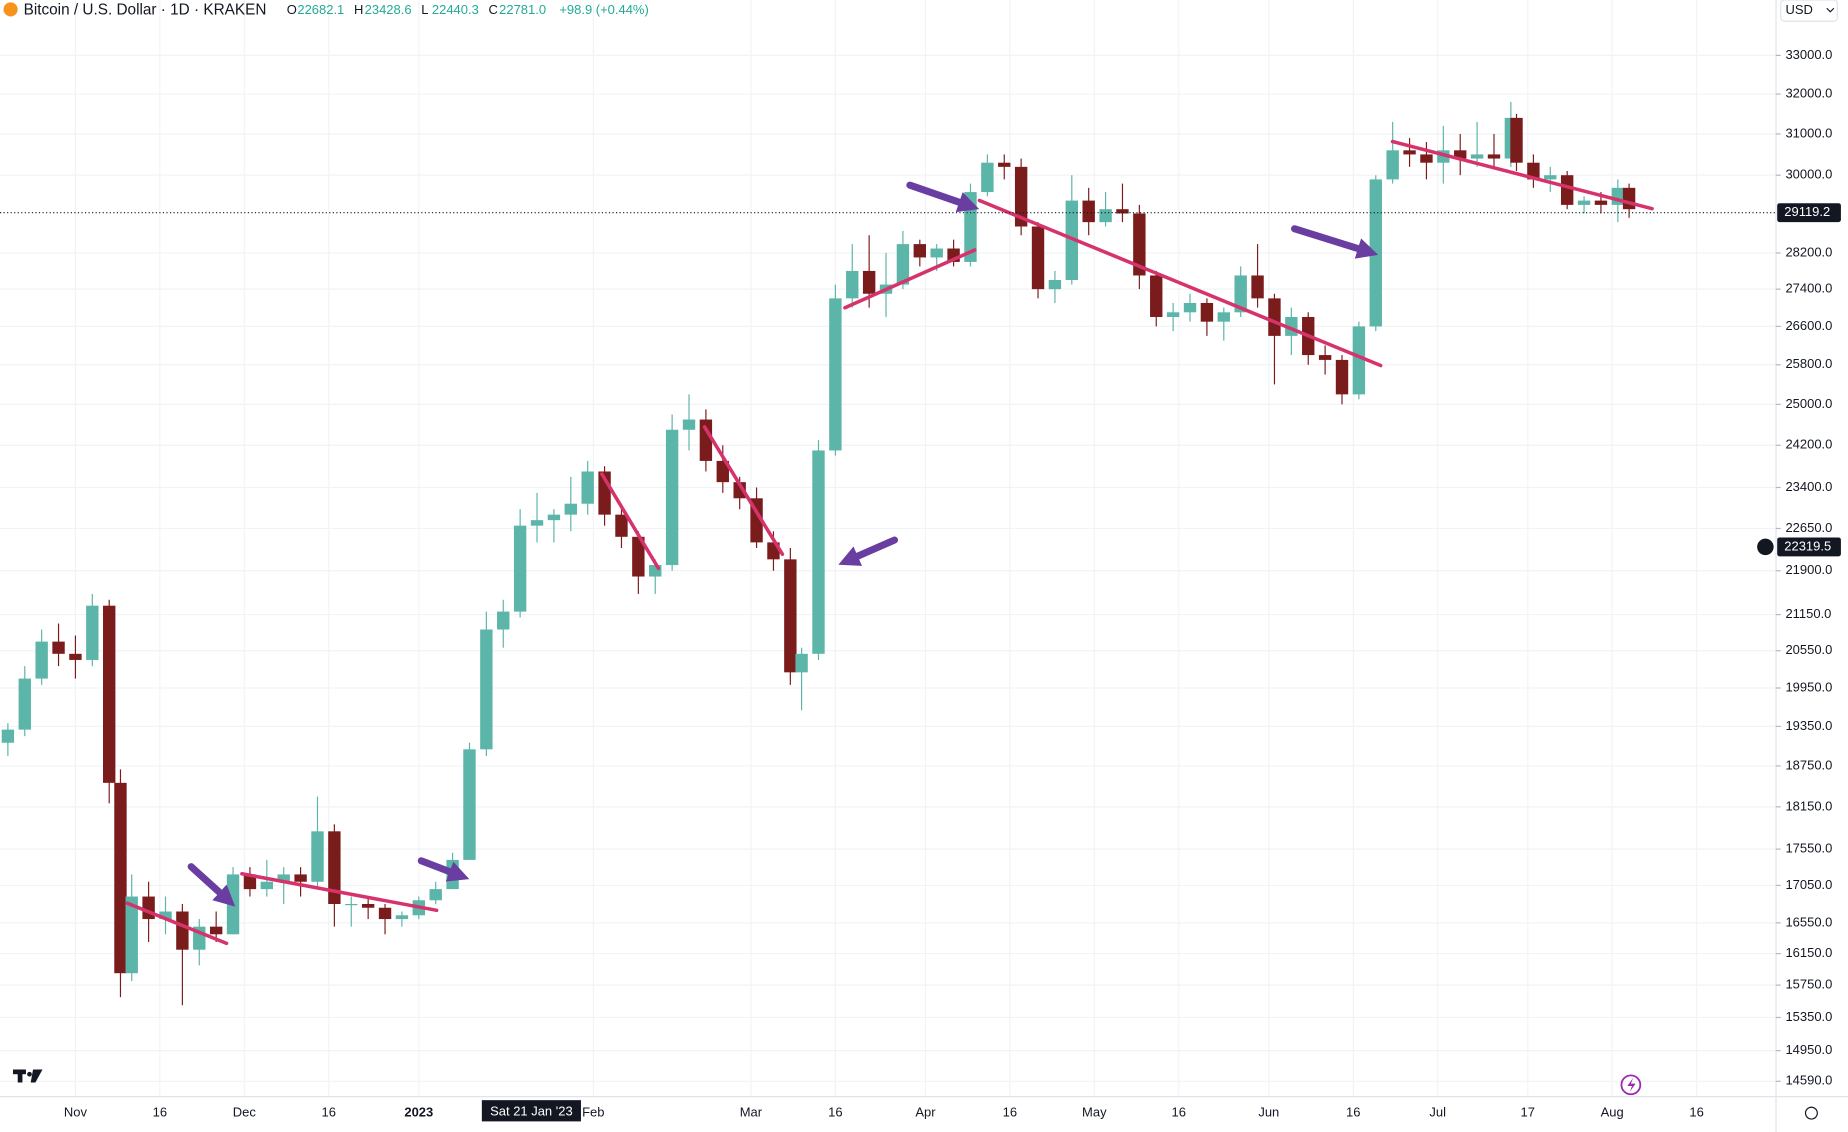 The image size is (1848, 1132). I want to click on last-price-label: 29119.2, so click(1807, 211).